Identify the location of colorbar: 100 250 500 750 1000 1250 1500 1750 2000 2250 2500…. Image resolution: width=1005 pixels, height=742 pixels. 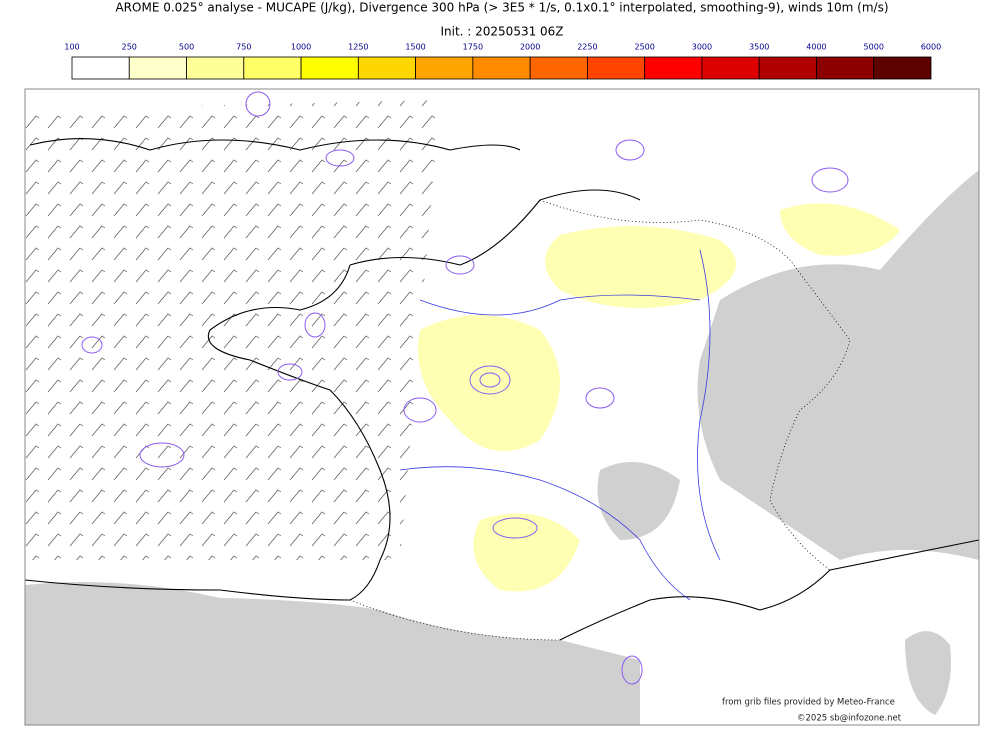
(502, 61).